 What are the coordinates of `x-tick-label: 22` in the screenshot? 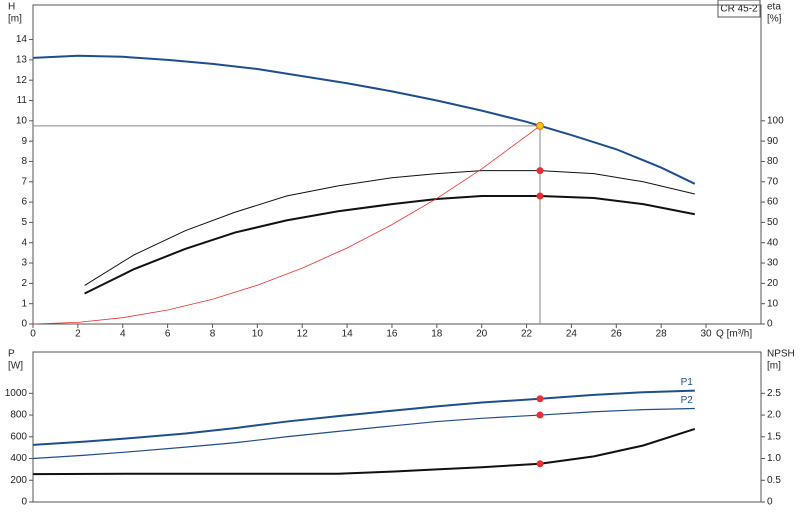 It's located at (527, 334).